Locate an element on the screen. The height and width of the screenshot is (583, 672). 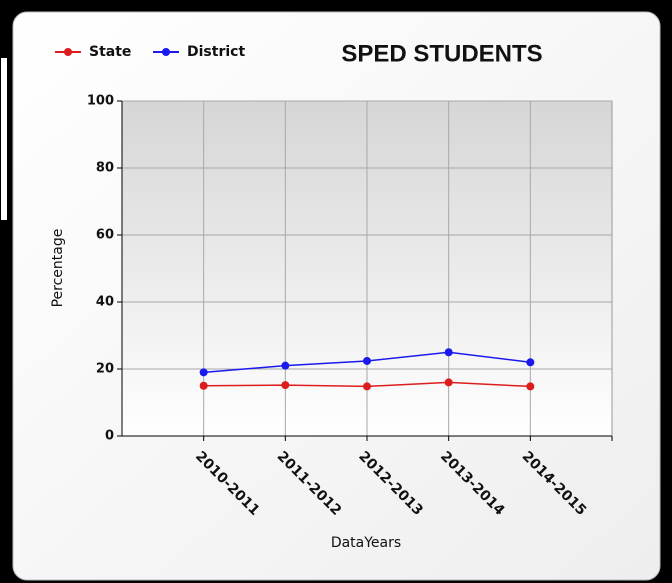
side-bracket is located at coordinates (4, 139).